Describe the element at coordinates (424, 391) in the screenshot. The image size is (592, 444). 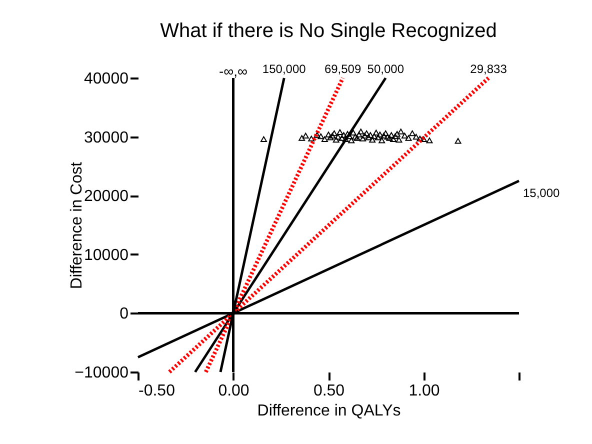
I see `x-tick-label: 1.00` at that location.